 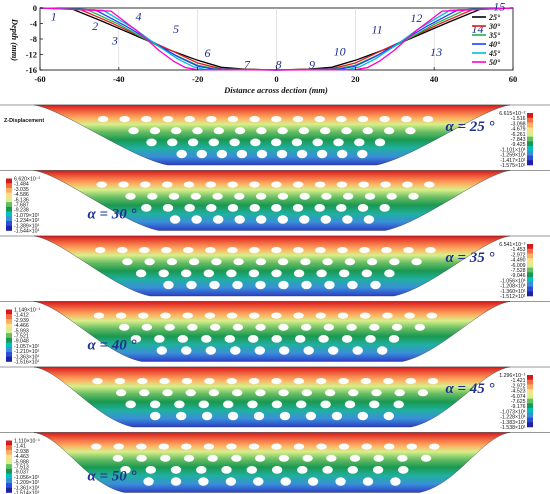 What do you see at coordinates (111, 477) in the screenshot?
I see `panel-angle-label: α = 50 °` at bounding box center [111, 477].